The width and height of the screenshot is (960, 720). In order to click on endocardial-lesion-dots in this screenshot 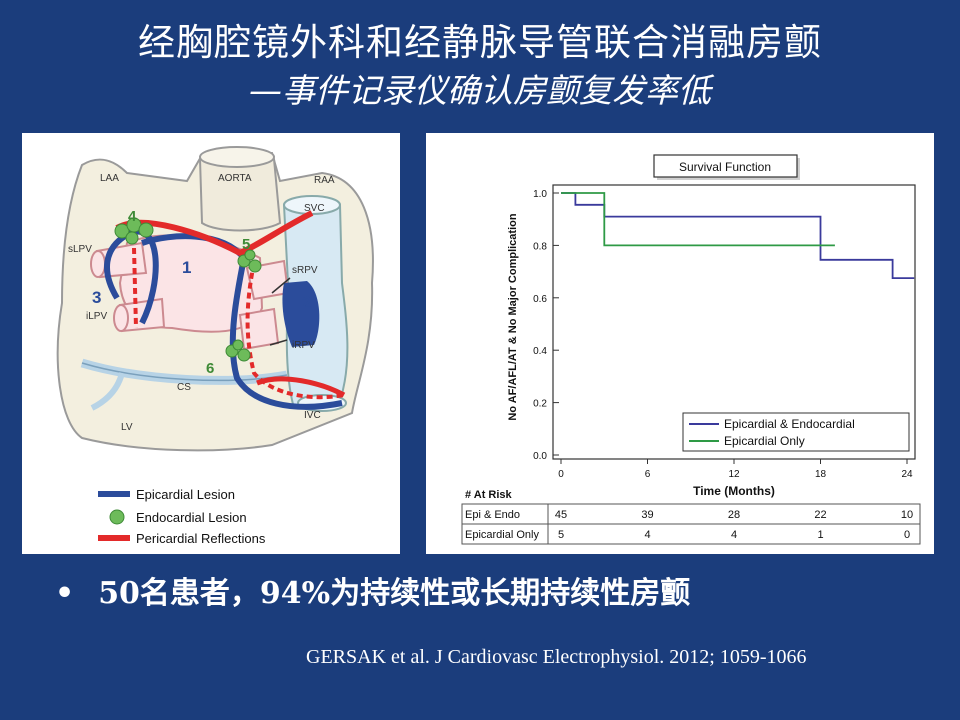, I will do `click(188, 289)`.